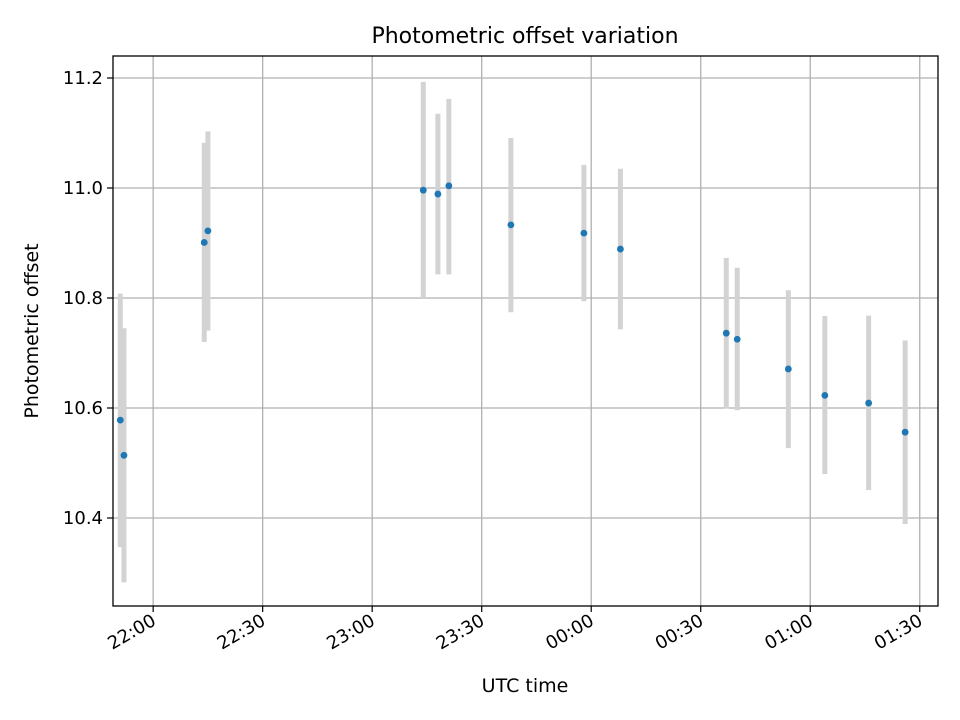  I want to click on chart-title: Photometric offset variation, so click(524, 36).